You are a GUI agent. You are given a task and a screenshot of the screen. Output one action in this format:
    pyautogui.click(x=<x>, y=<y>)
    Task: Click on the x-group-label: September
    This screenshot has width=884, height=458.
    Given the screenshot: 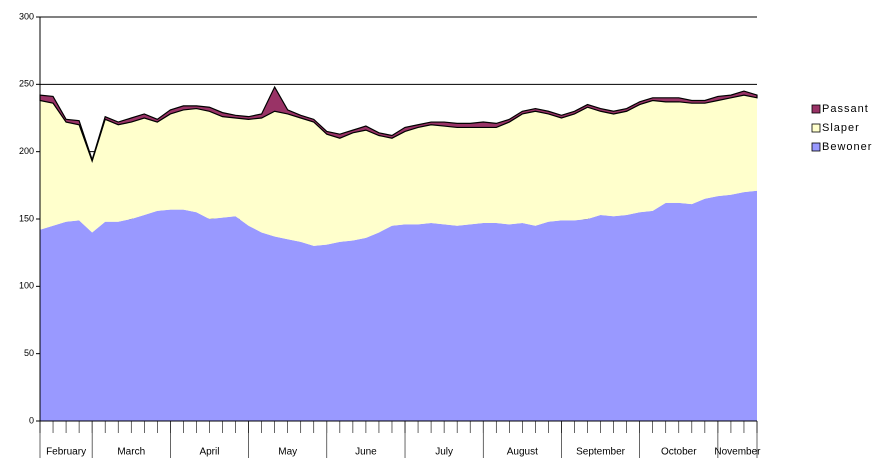 What is the action you would take?
    pyautogui.click(x=601, y=452)
    